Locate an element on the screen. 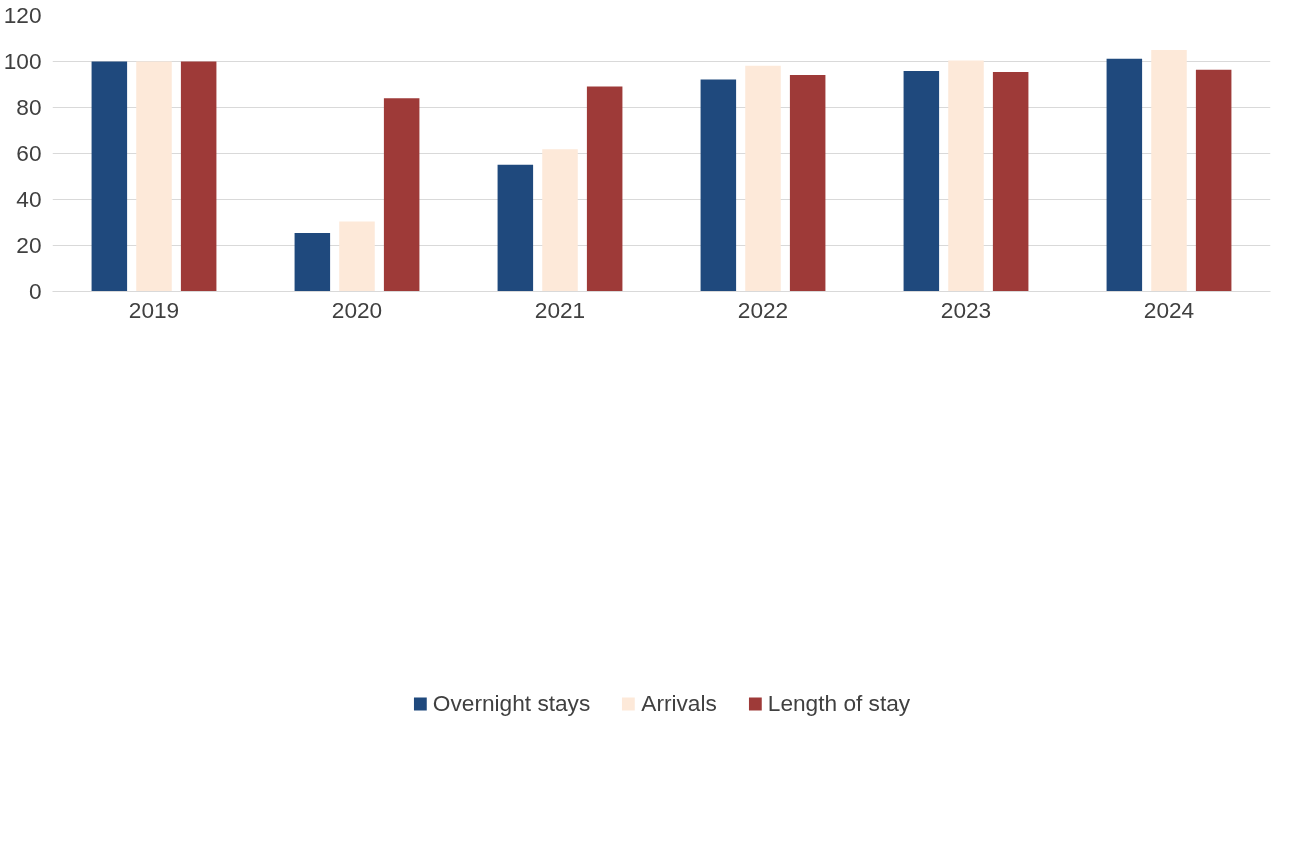 This screenshot has width=1302, height=849. y-tick-label: 0 is located at coordinates (35, 291).